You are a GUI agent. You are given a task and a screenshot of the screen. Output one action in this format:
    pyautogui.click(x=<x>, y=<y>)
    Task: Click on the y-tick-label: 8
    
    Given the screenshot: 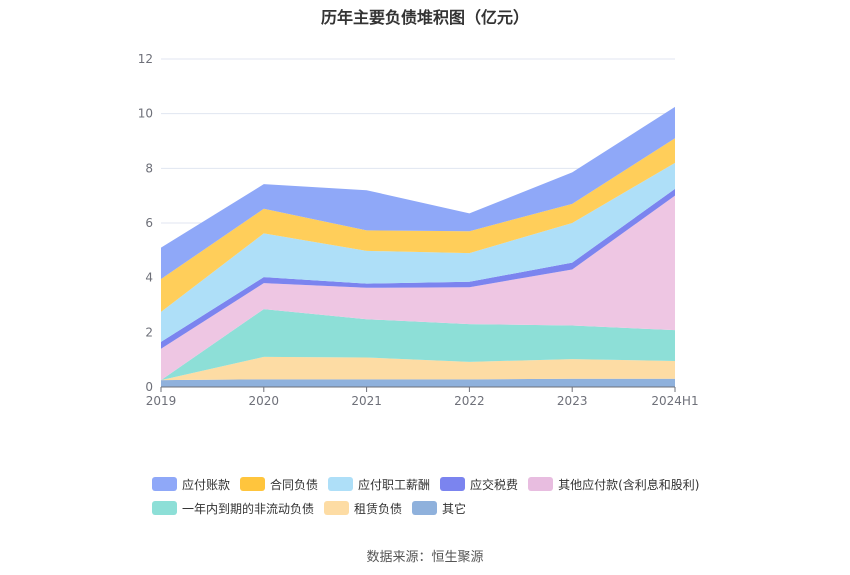 What is the action you would take?
    pyautogui.click(x=149, y=168)
    